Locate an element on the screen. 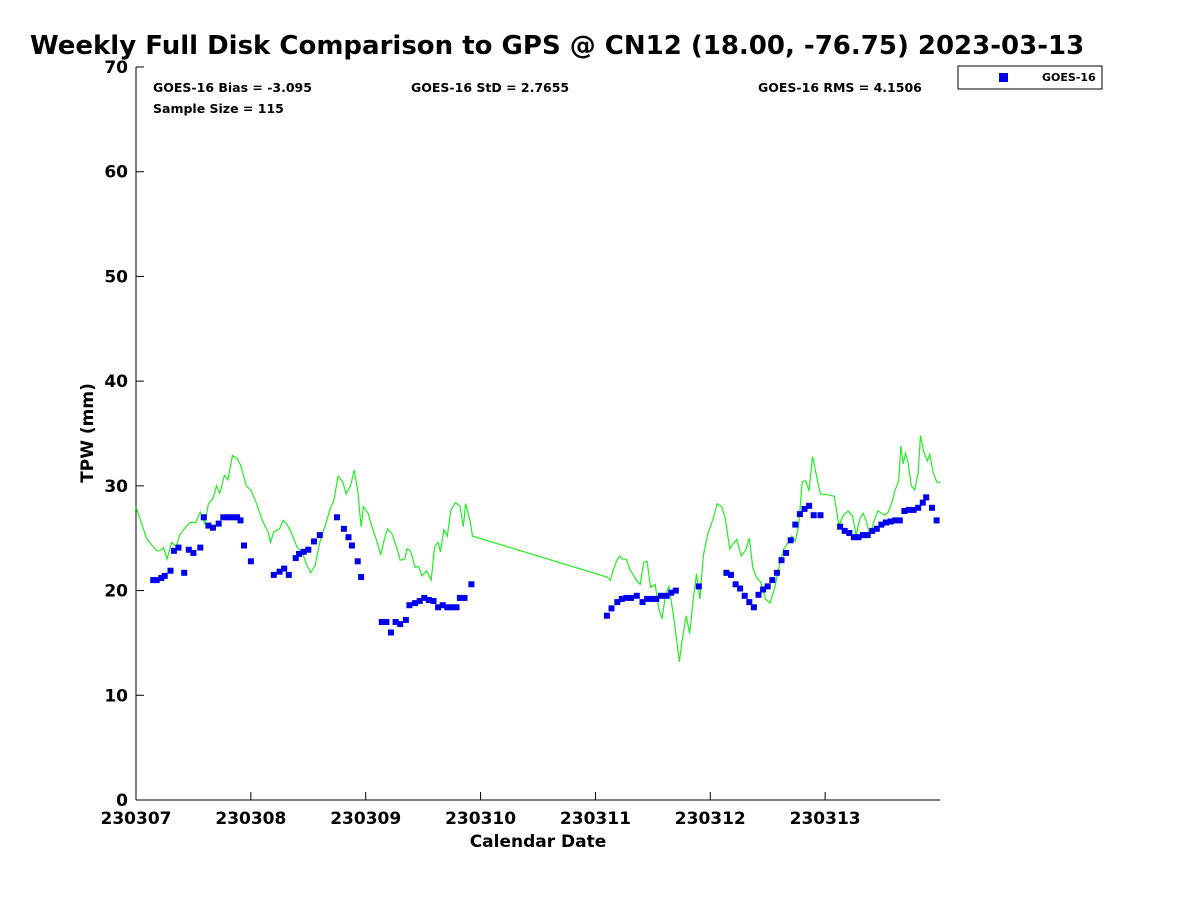 Image resolution: width=1200 pixels, height=900 pixels. legend-box is located at coordinates (1030, 77).